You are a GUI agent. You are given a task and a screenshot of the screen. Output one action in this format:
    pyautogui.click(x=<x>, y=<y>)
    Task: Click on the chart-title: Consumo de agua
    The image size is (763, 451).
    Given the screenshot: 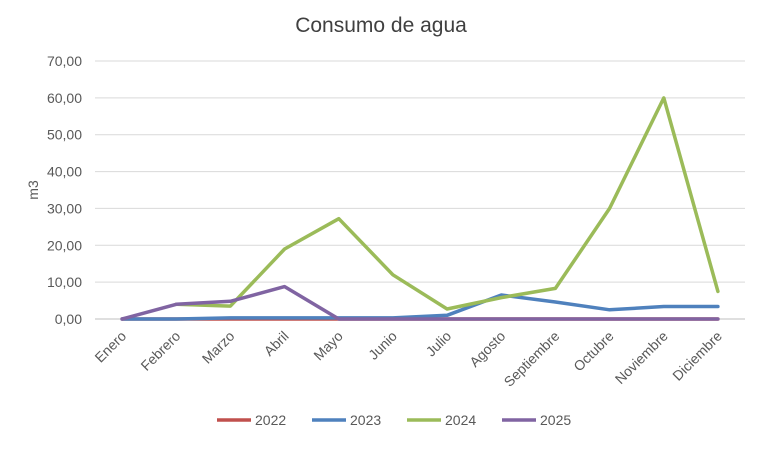 What is the action you would take?
    pyautogui.click(x=381, y=25)
    